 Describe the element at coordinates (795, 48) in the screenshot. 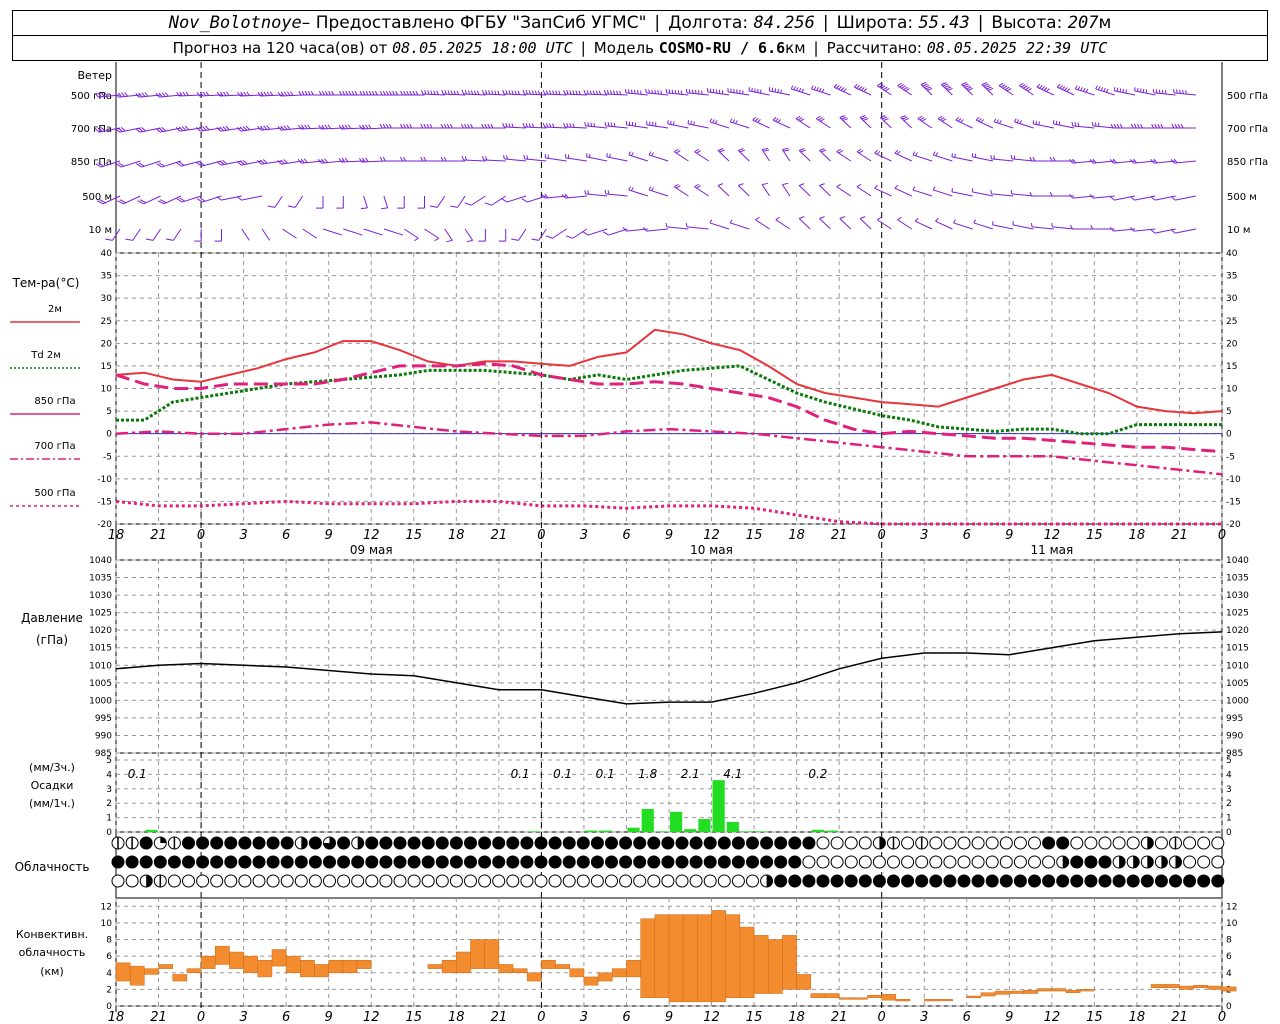

I see `model-unit: км` at that location.